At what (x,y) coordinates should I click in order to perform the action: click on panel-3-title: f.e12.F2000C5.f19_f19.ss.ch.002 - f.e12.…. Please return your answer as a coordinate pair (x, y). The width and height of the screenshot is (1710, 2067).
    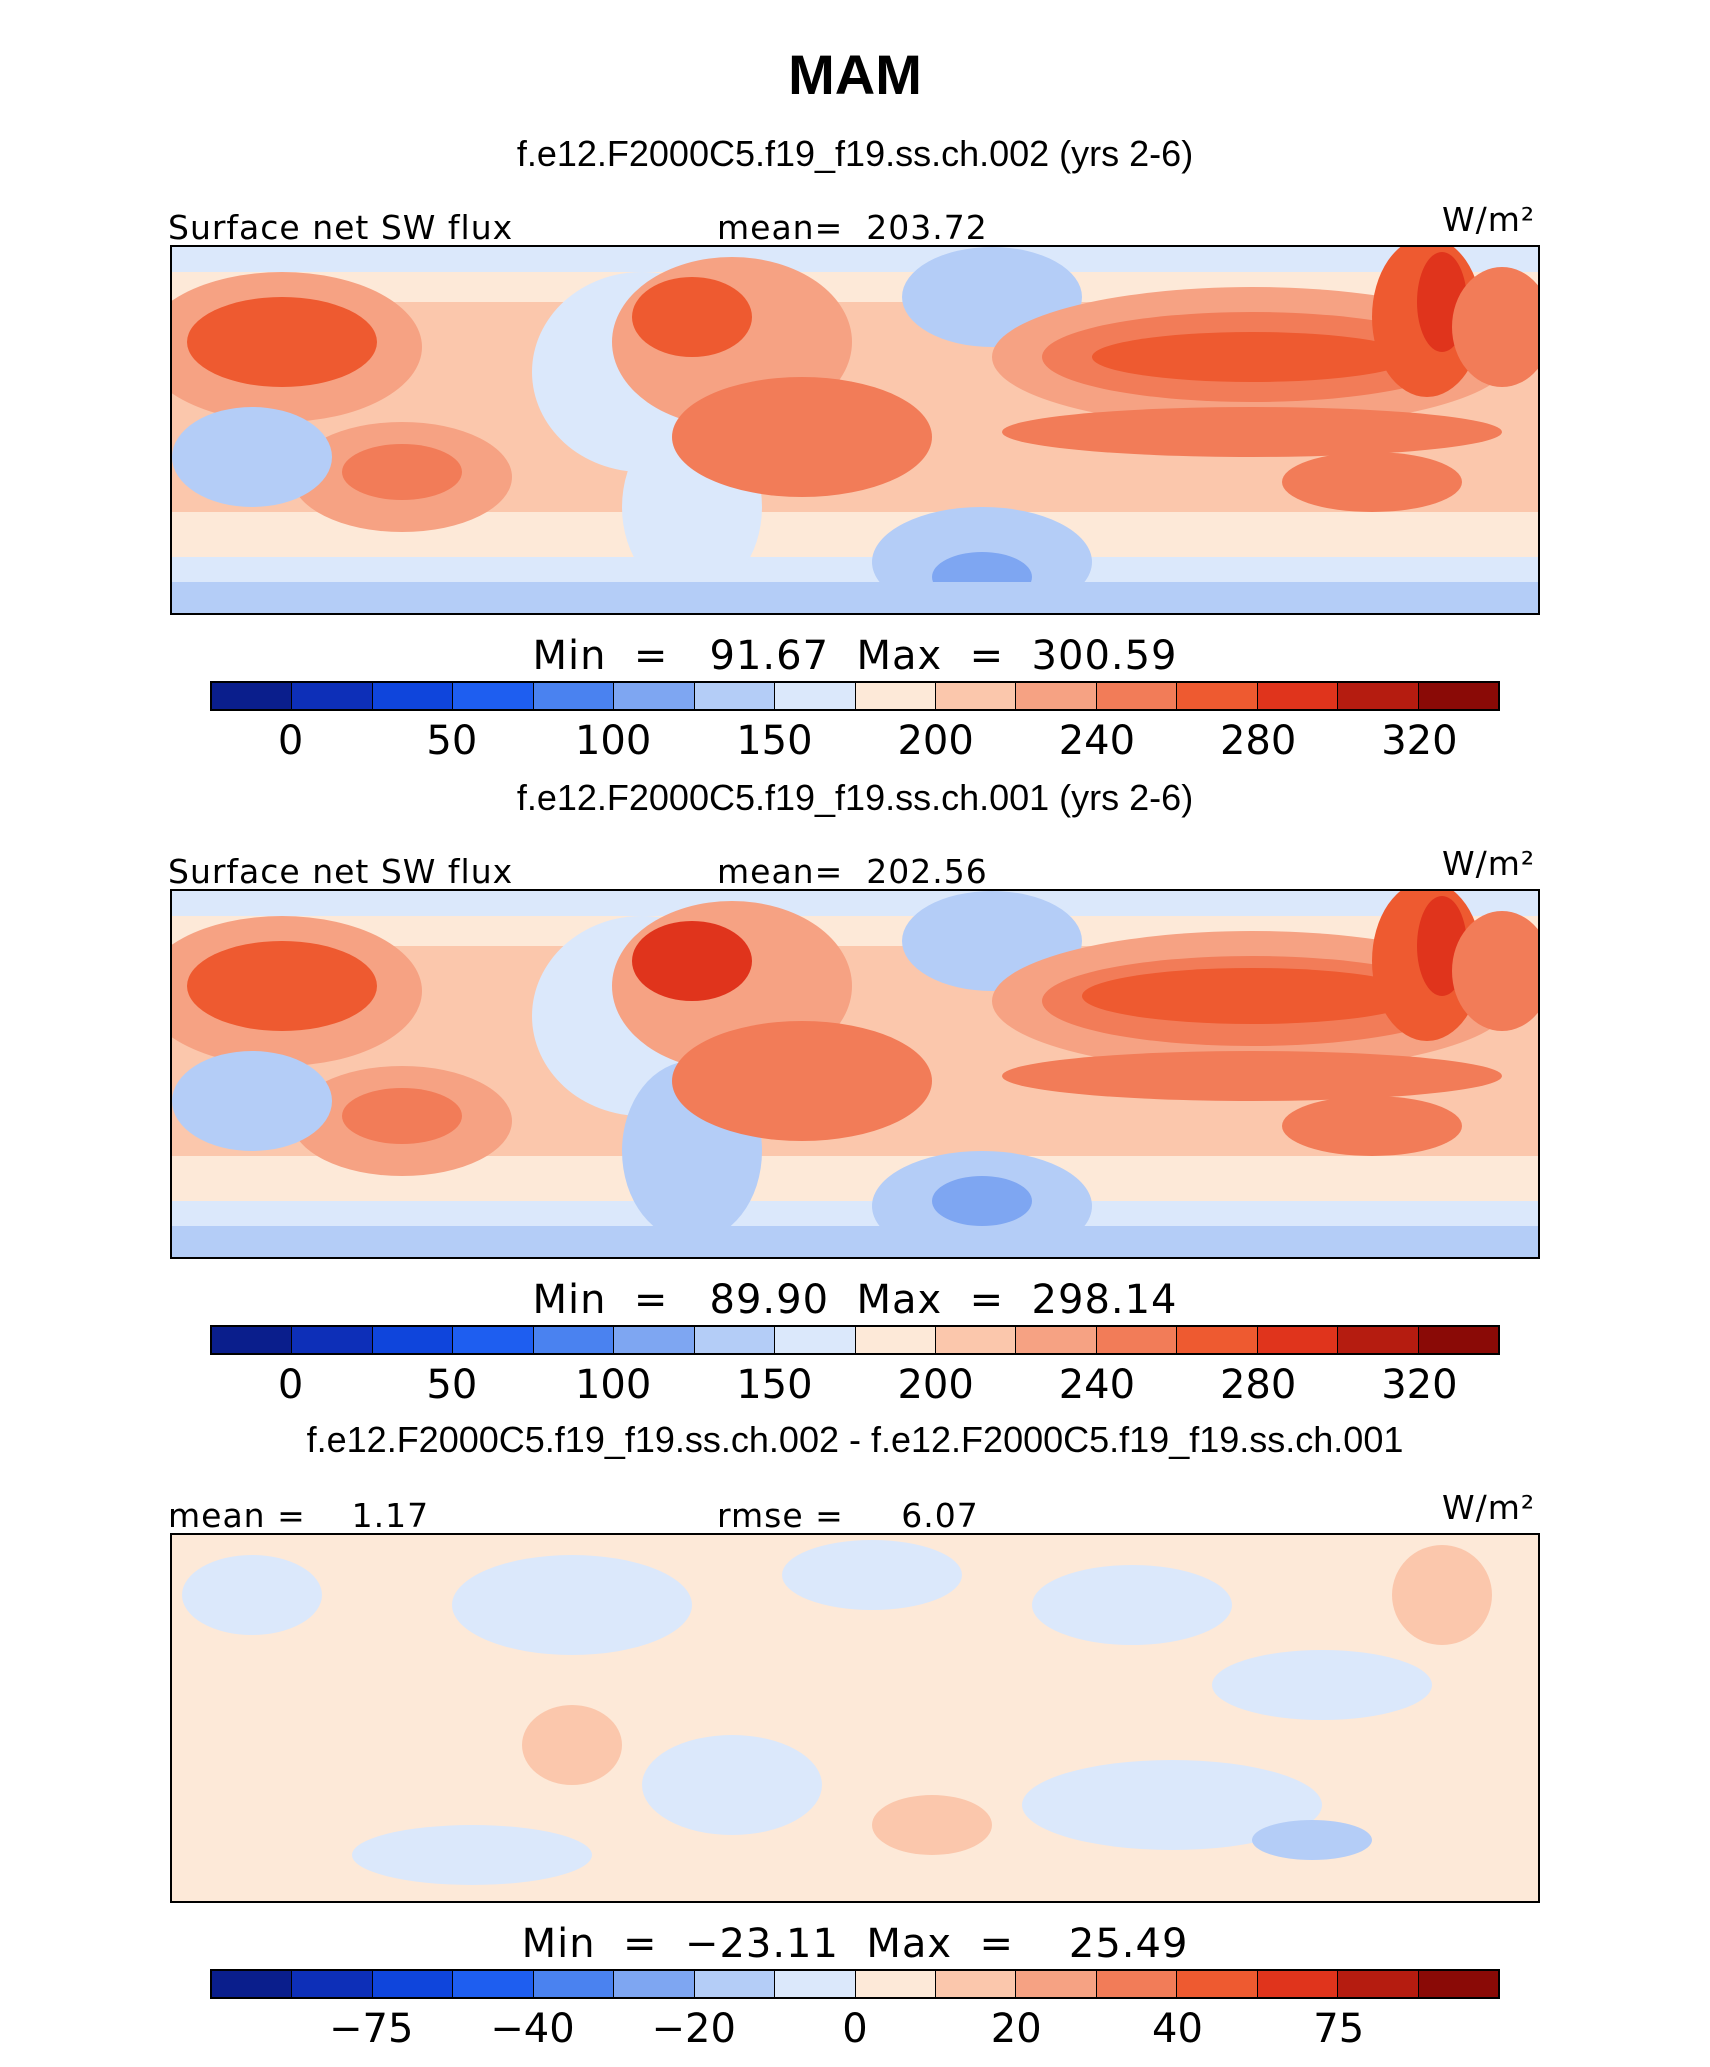
    Looking at the image, I should click on (855, 1439).